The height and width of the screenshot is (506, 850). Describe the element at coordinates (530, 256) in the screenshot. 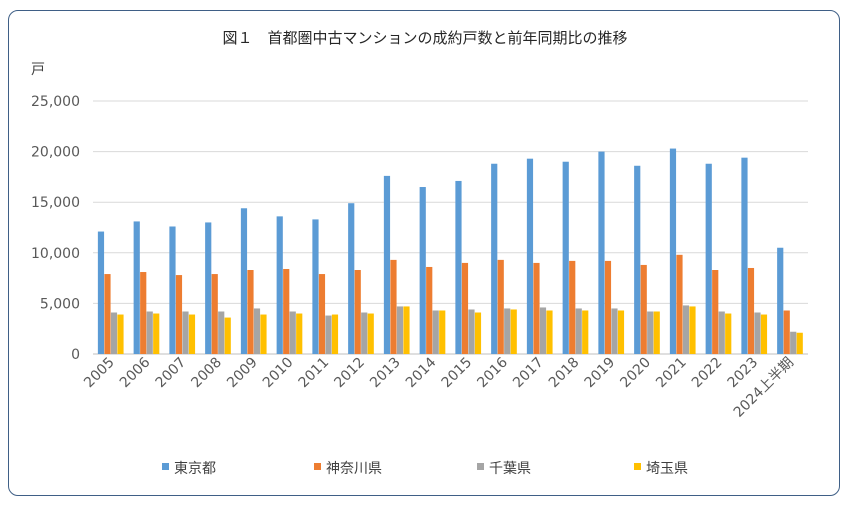

I see `bar-東京都-2017` at that location.